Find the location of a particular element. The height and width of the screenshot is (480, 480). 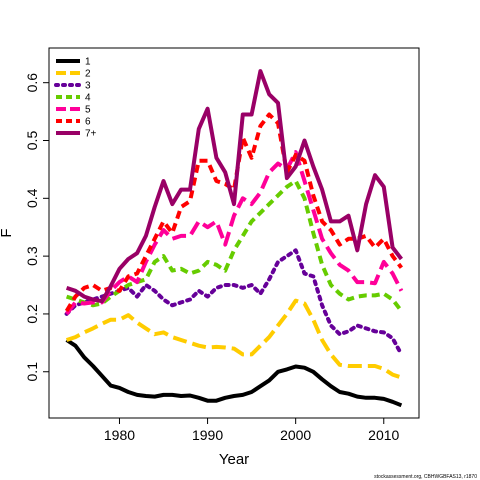

credit-text: stockassessment.org, CBHWGBFAS13, r1870 is located at coordinates (425, 477).